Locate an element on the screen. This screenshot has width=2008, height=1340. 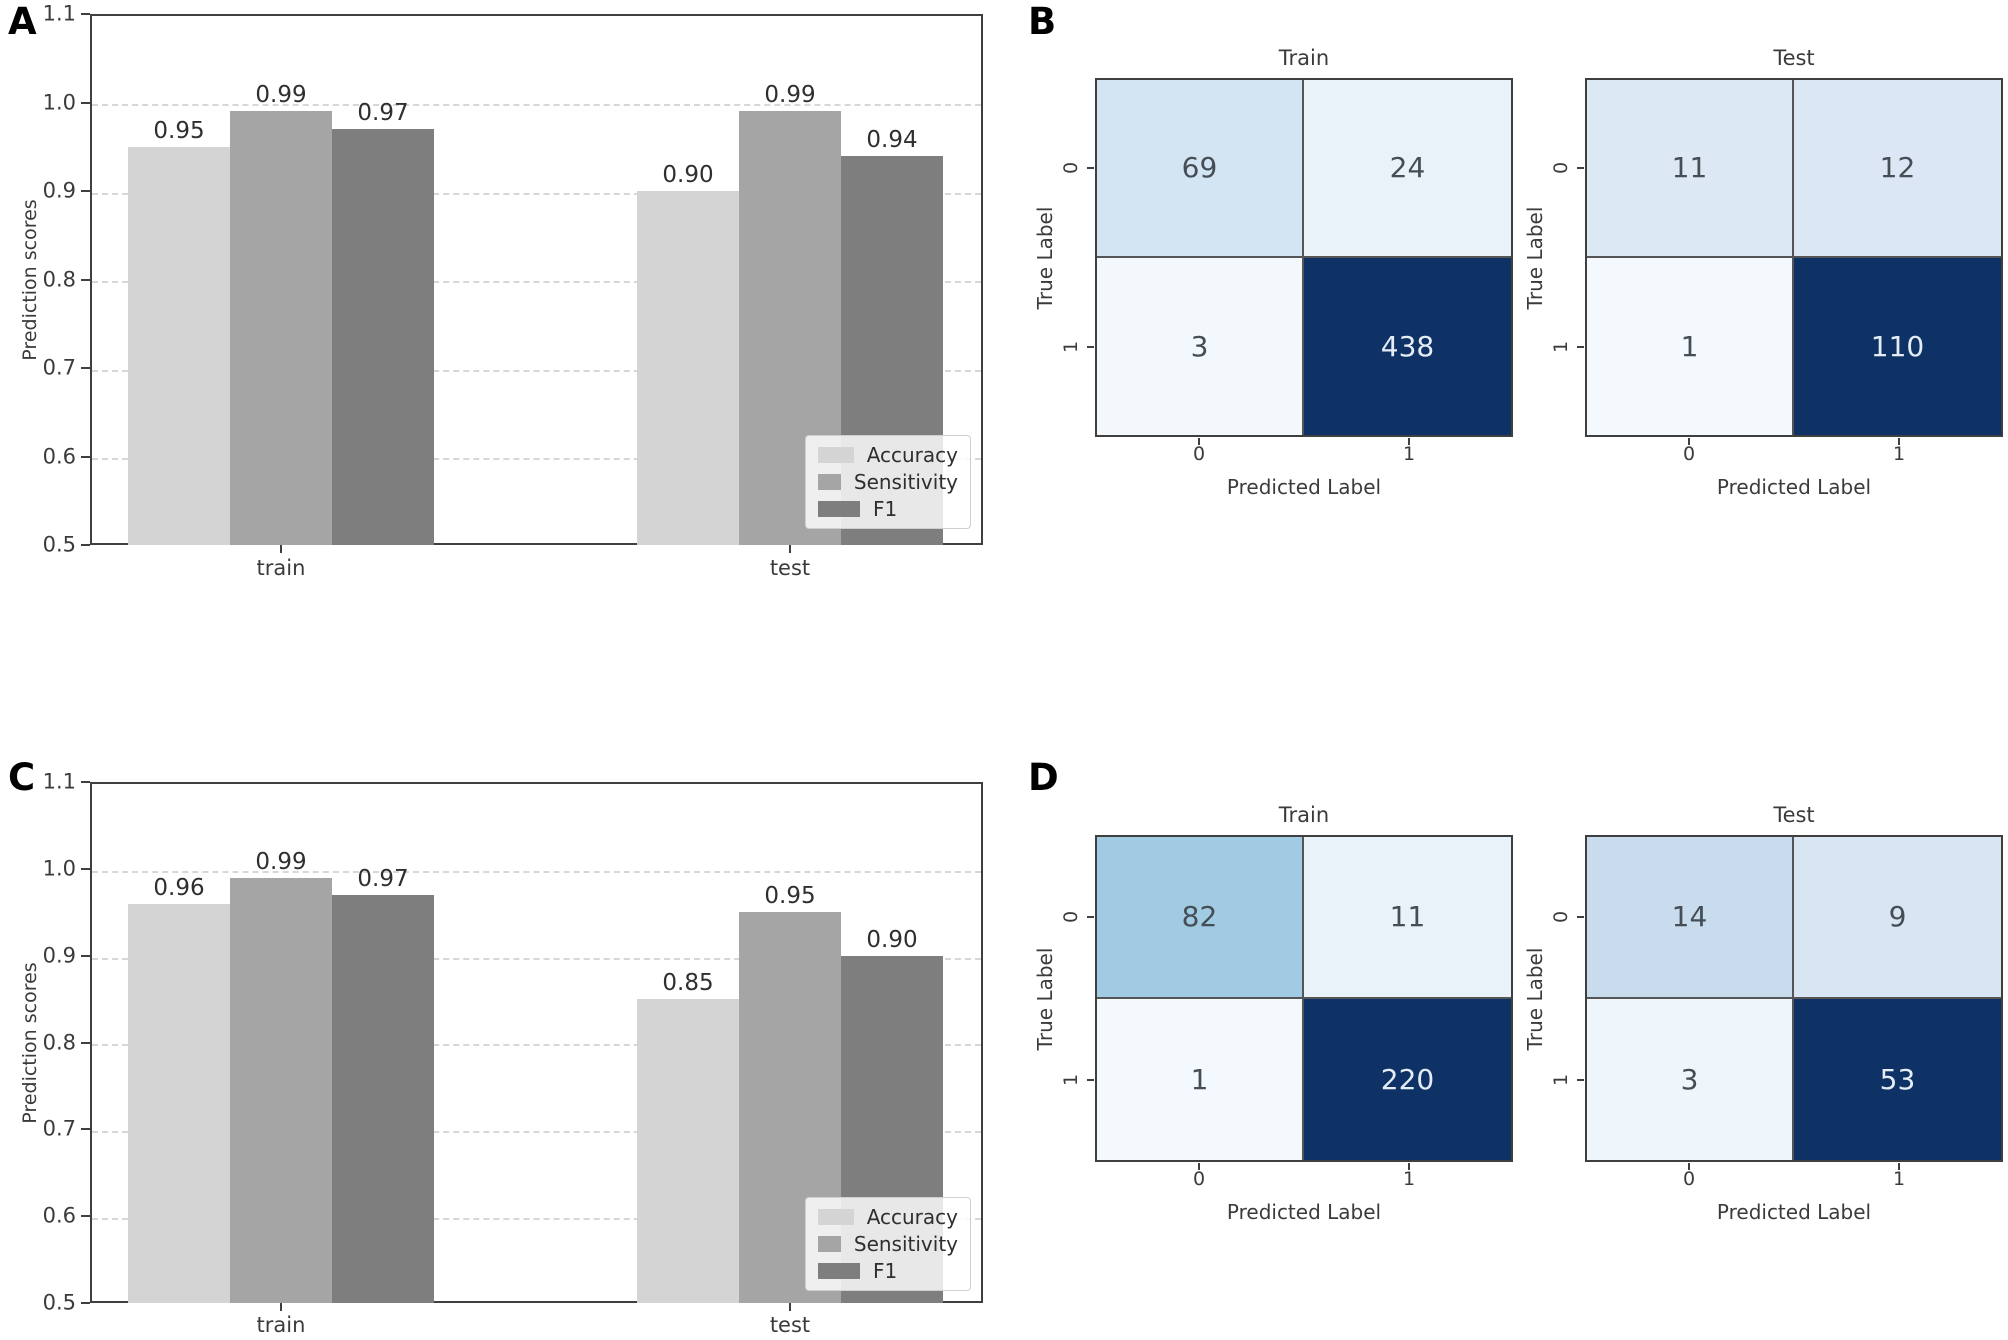
matrix-cell: 82 is located at coordinates (1200, 918).